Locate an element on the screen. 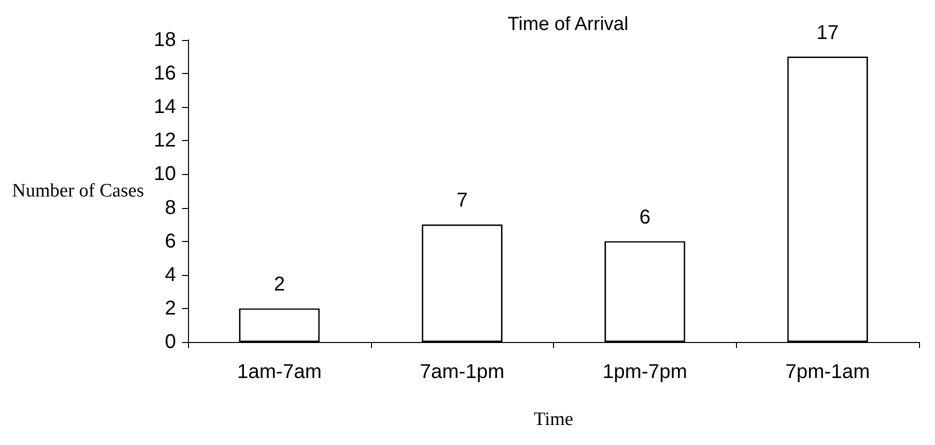 Image resolution: width=935 pixels, height=445 pixels. x-tick-label: 1pm-7pm is located at coordinates (645, 372).